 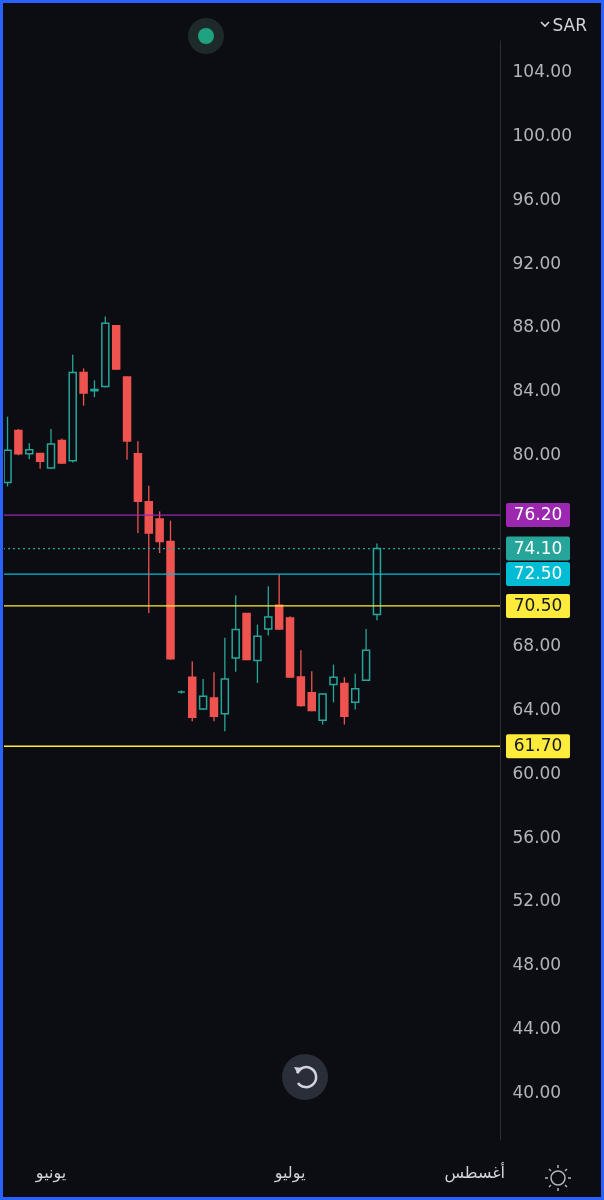 I want to click on y-tick-label: 48.00, so click(x=537, y=964).